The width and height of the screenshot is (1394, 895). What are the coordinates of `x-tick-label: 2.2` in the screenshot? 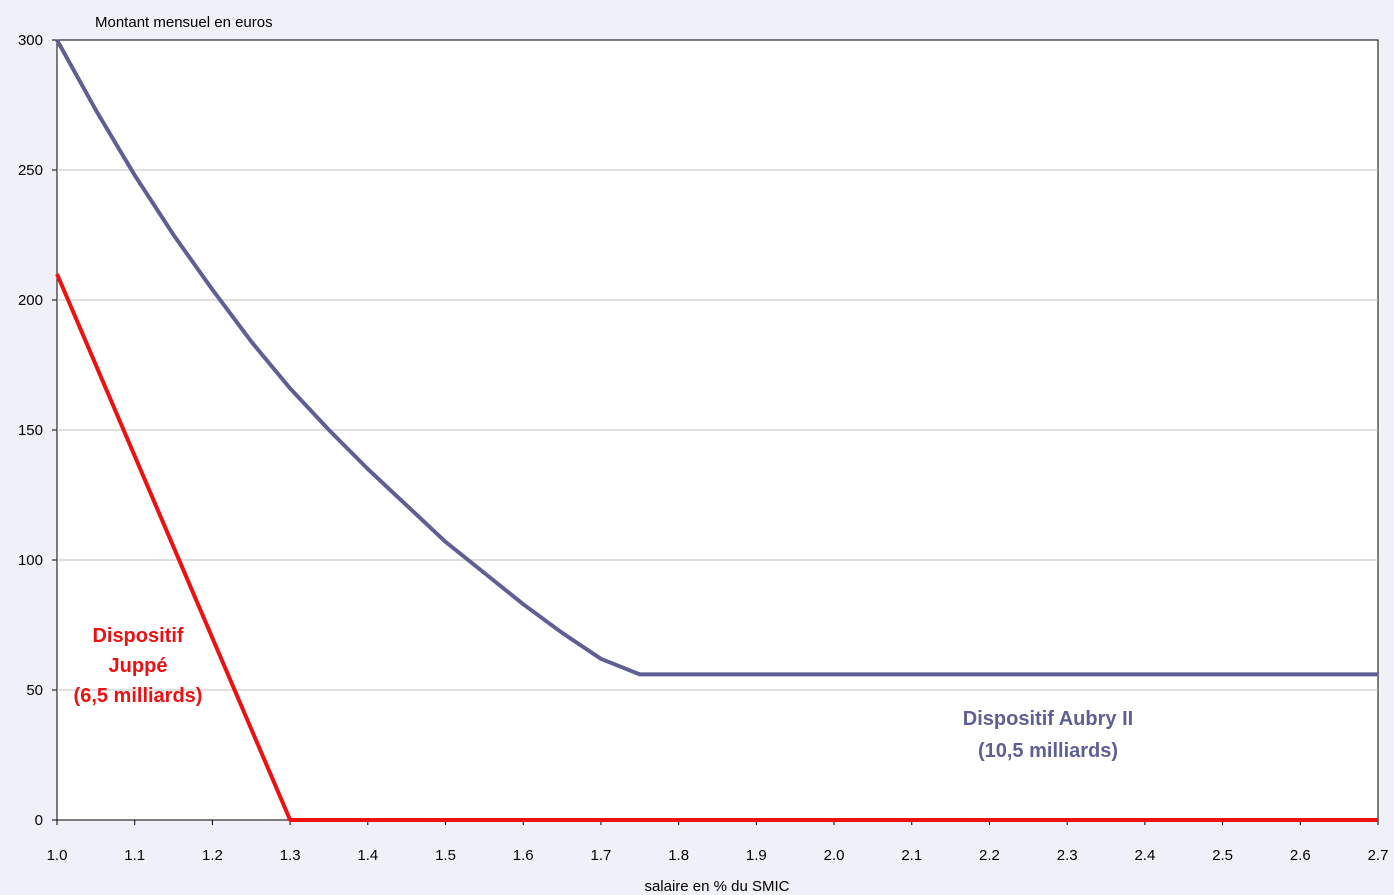 It's located at (989, 855).